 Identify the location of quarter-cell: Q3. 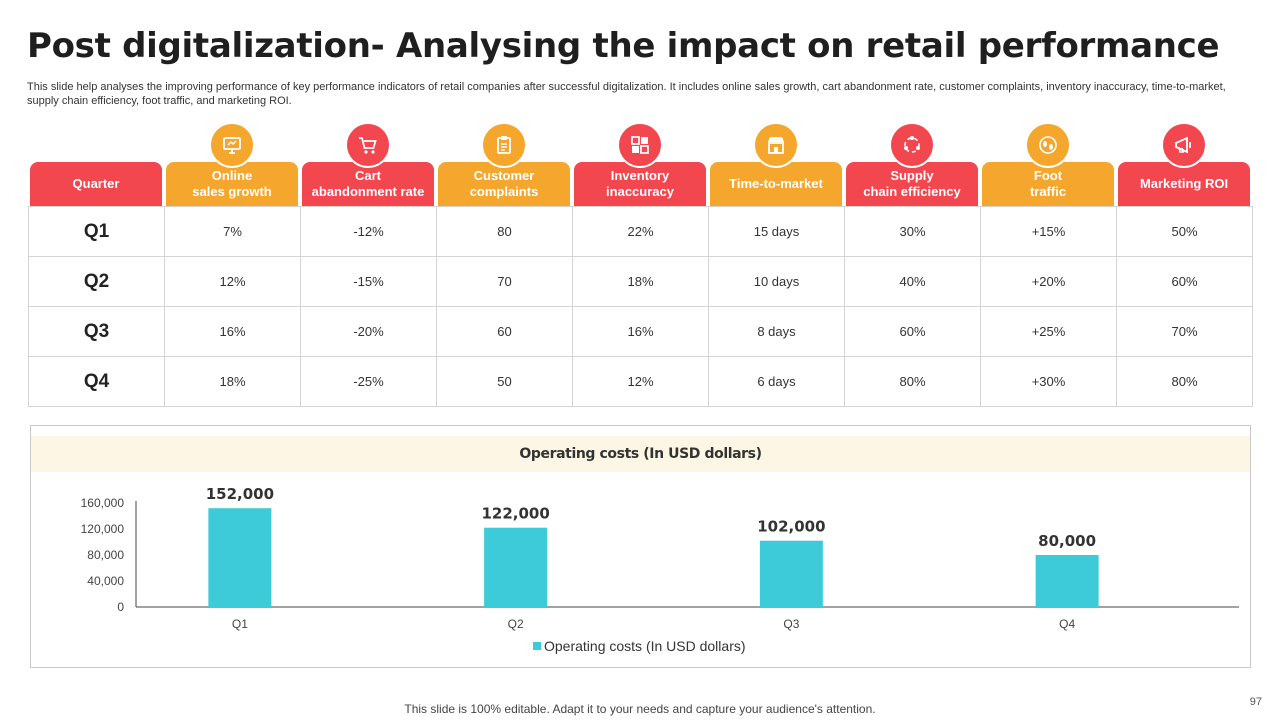
(96, 331).